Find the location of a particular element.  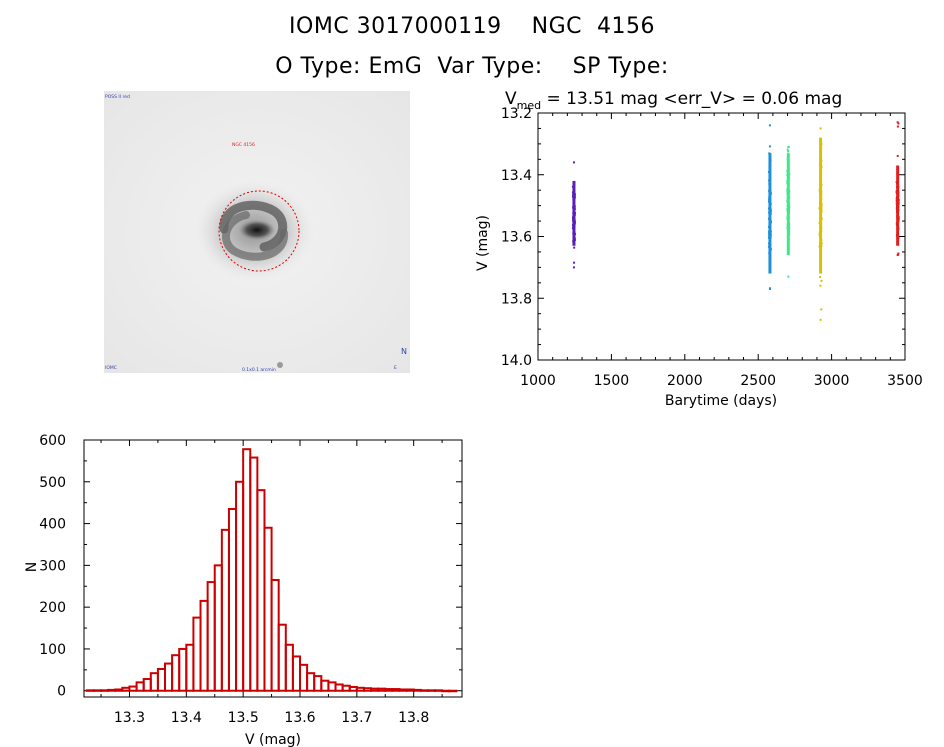

y-tick-label: 300 is located at coordinates (52, 566).